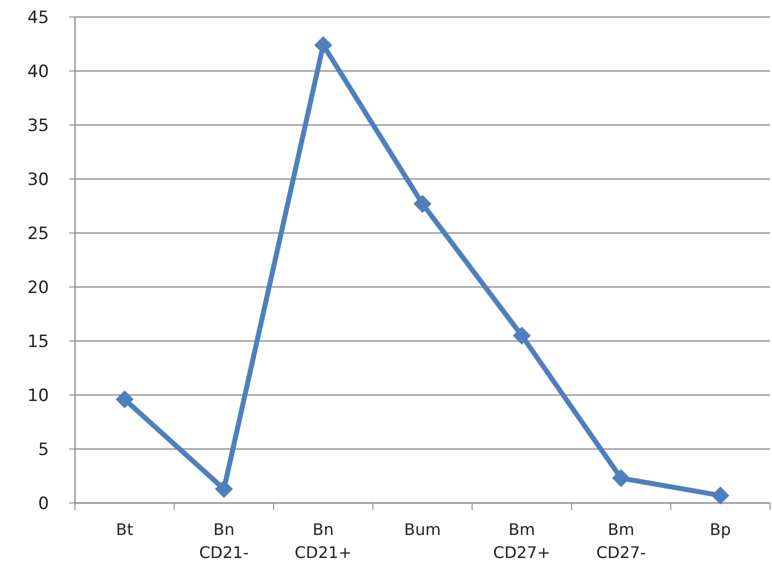 The height and width of the screenshot is (587, 772). I want to click on x-tick-label: Bn CD21+, so click(323, 541).